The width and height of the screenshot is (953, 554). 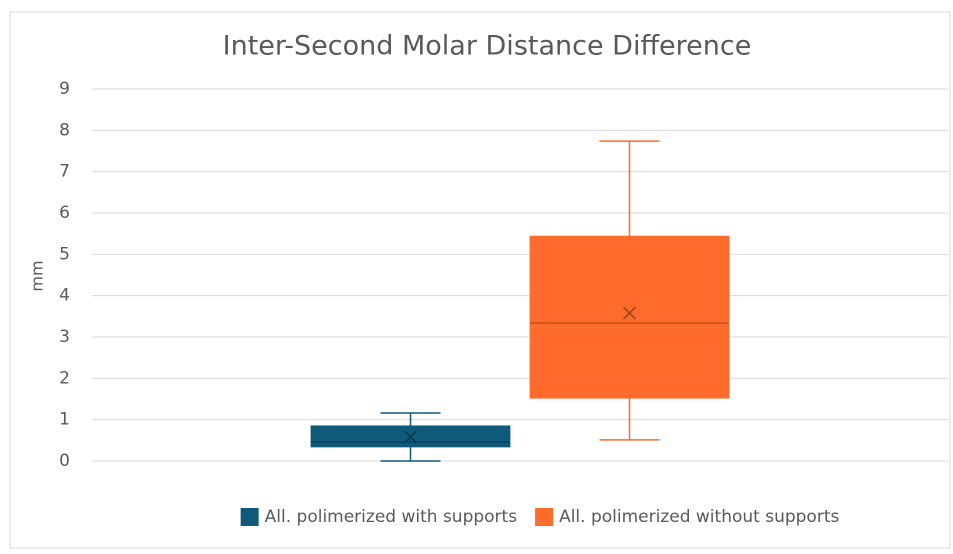 What do you see at coordinates (37, 275) in the screenshot?
I see `y-axis-label: mm` at bounding box center [37, 275].